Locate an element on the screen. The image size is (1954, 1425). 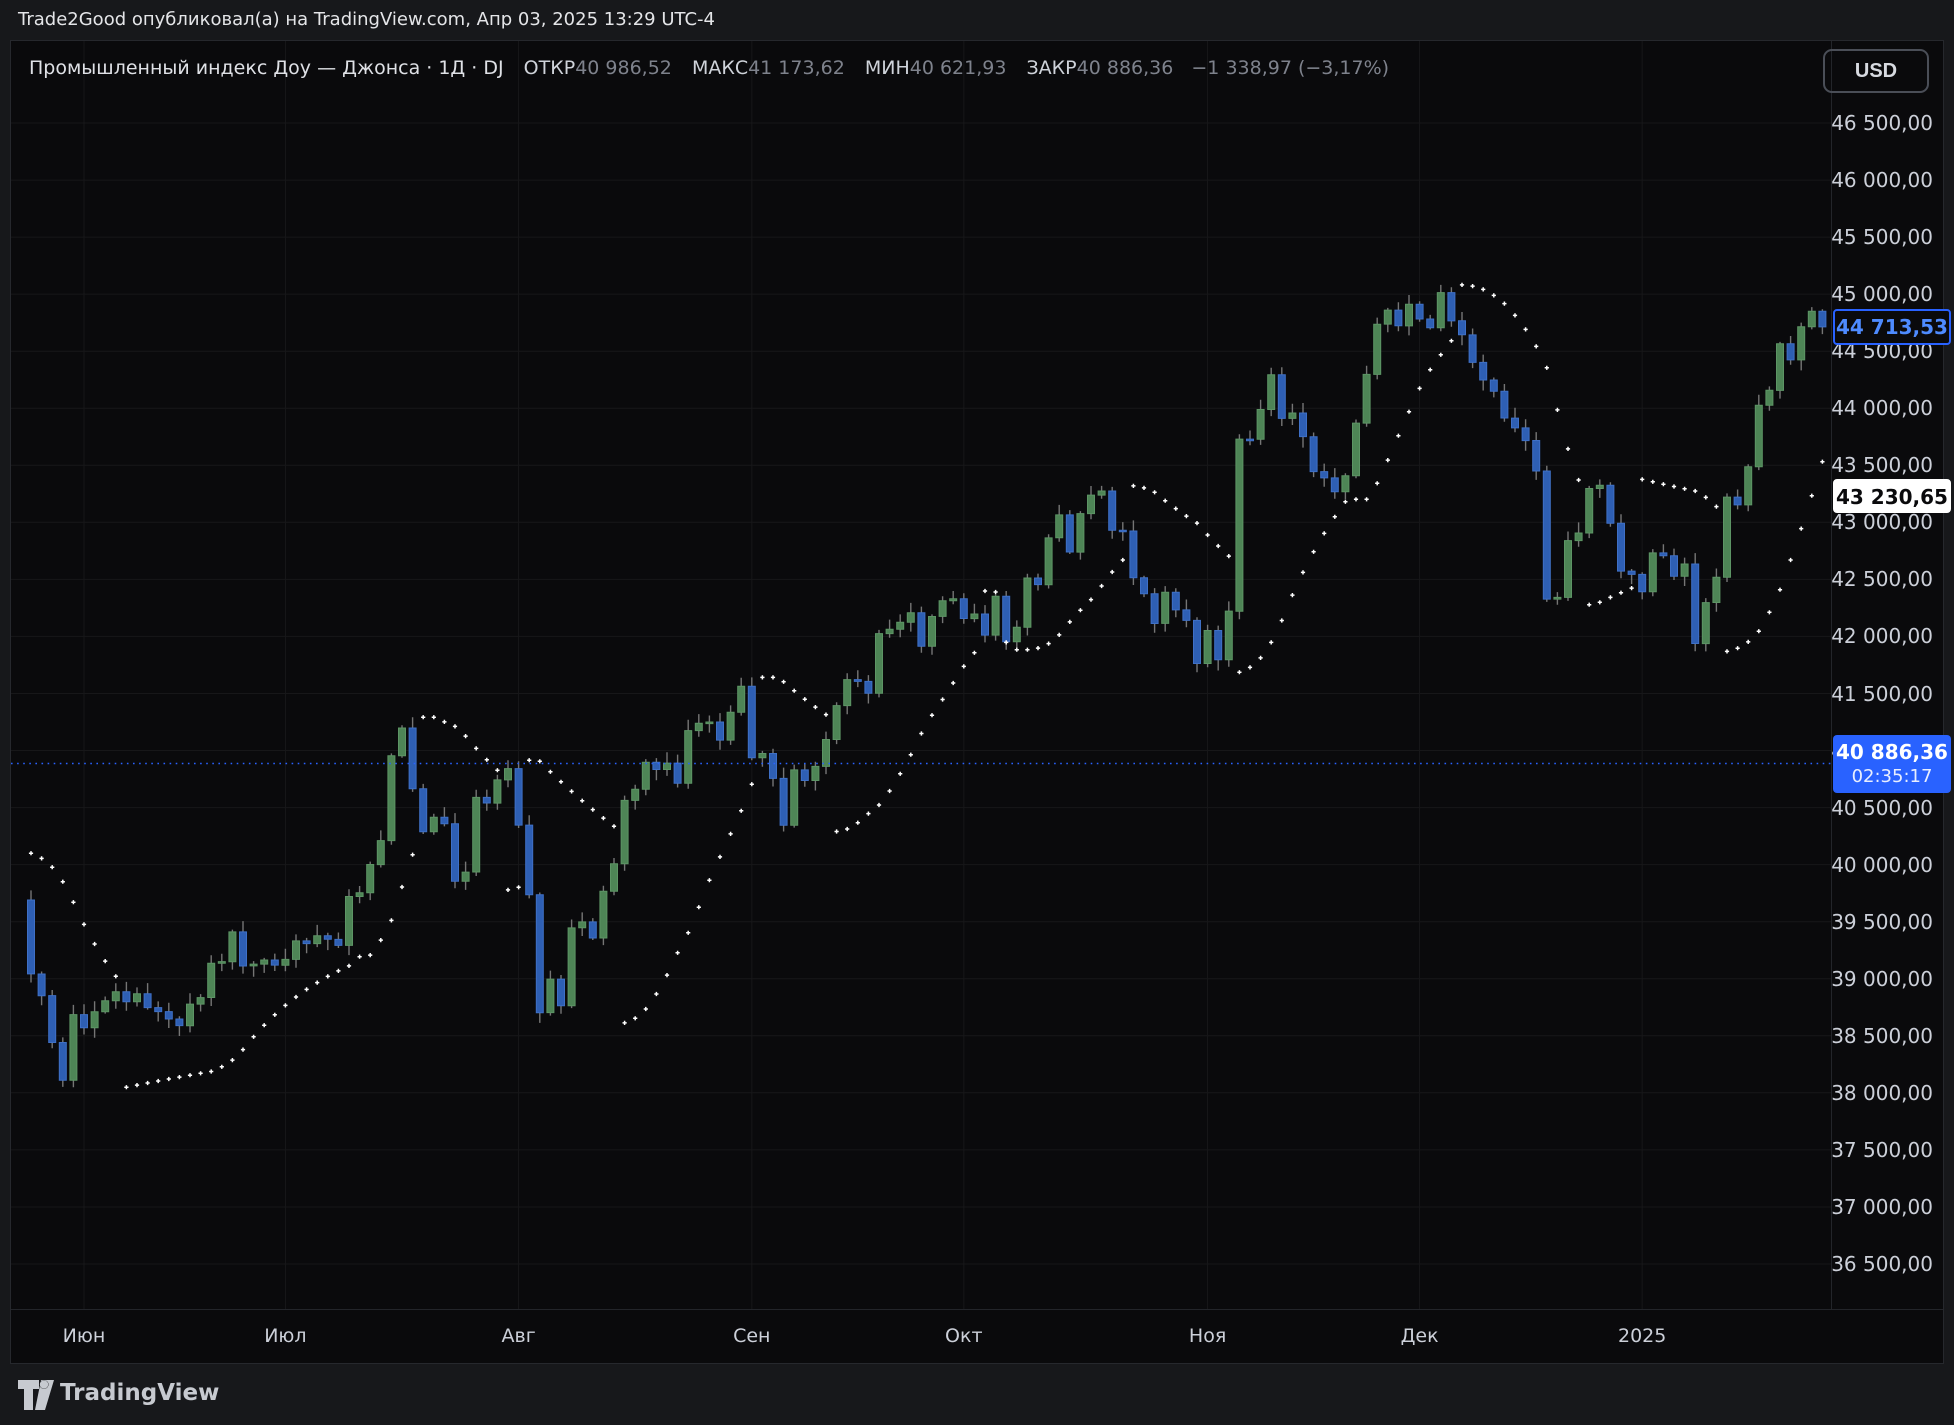
price-axis-label: 43 000,00 is located at coordinates (1882, 522).